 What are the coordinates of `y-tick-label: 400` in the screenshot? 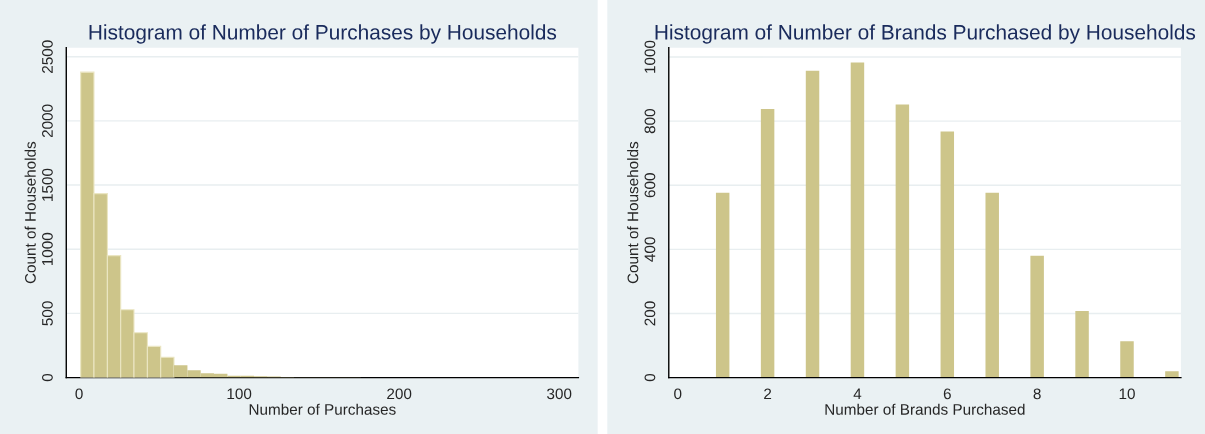 It's located at (650, 249).